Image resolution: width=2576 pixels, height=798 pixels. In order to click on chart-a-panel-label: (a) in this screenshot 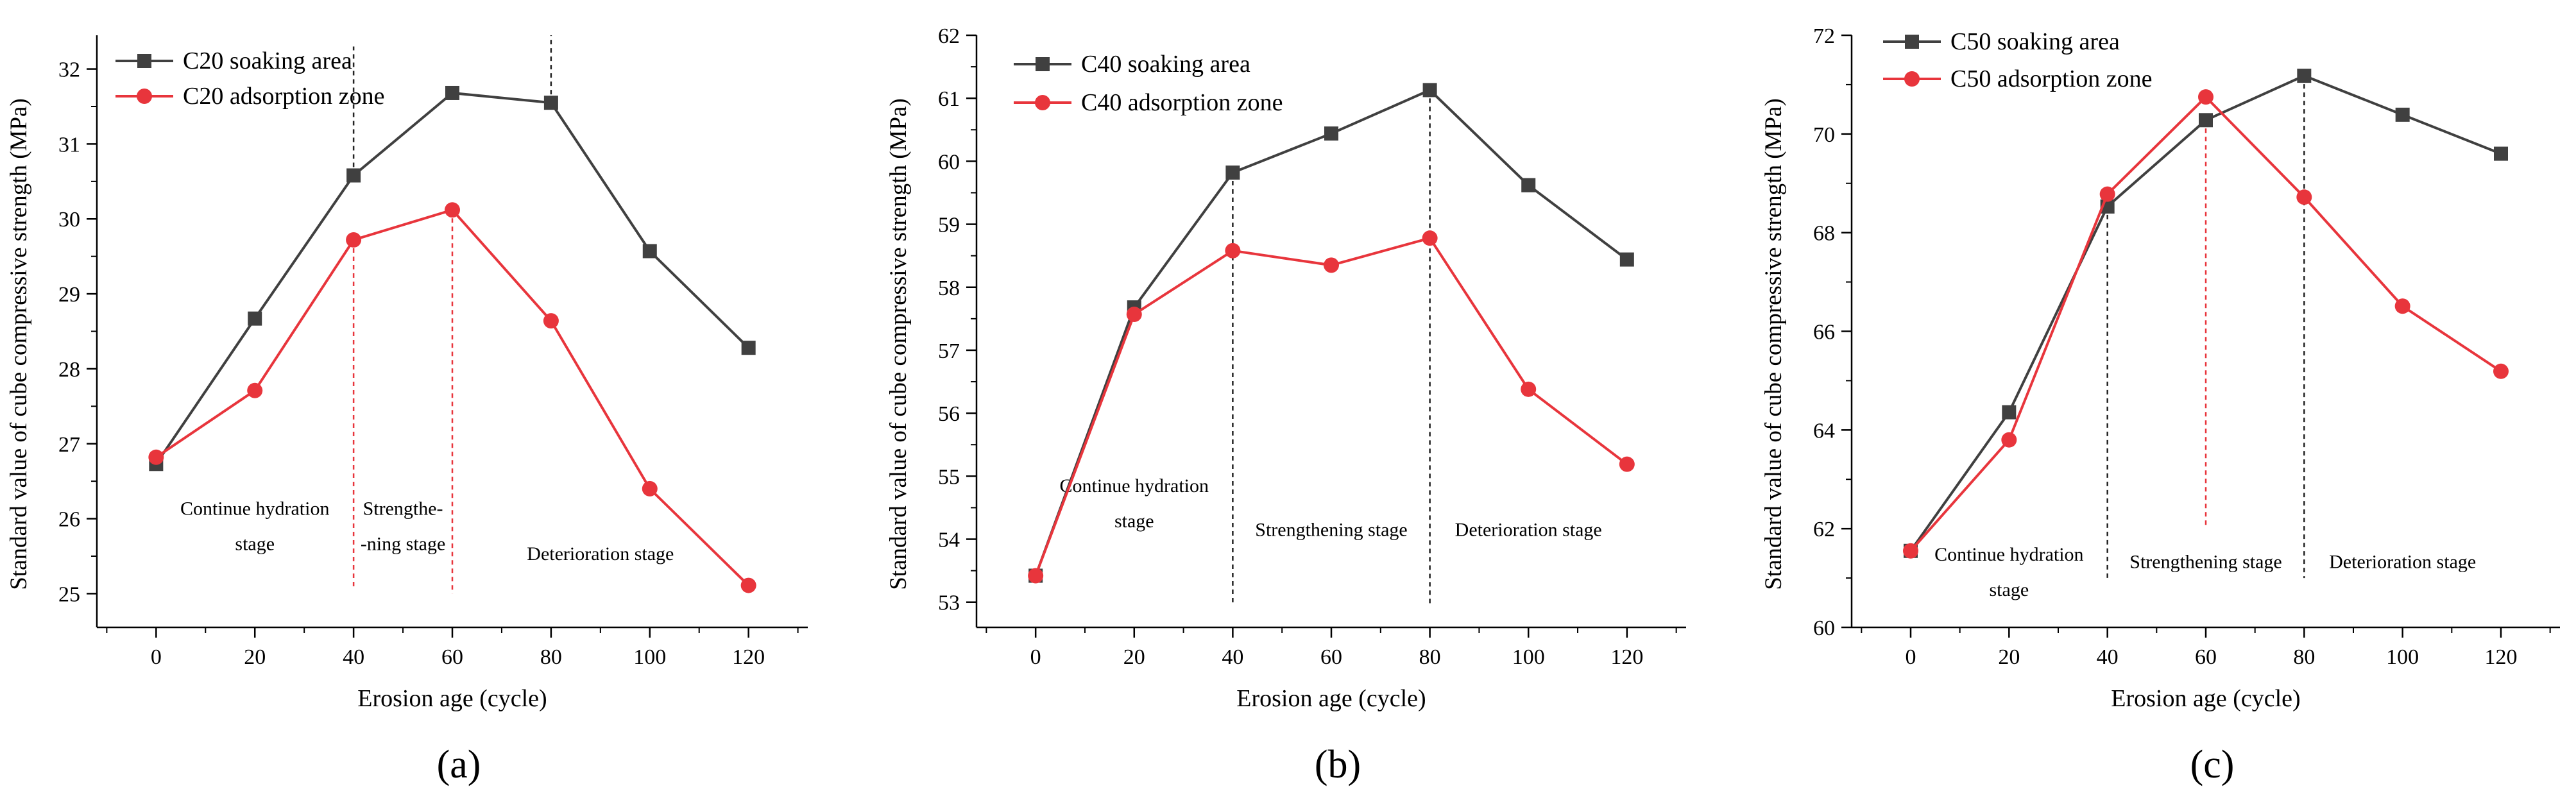, I will do `click(459, 765)`.